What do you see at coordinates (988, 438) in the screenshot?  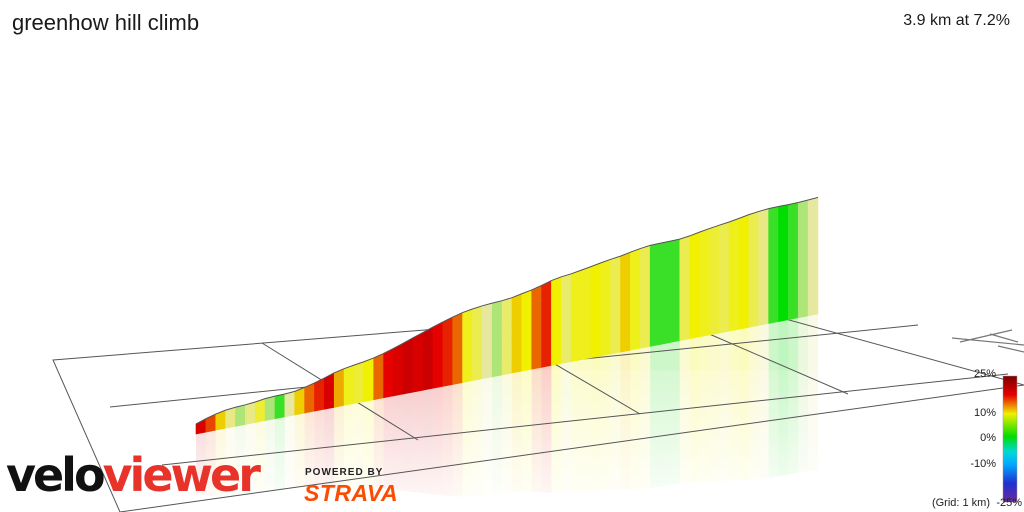 I see `legend-tick-0: 0%` at bounding box center [988, 438].